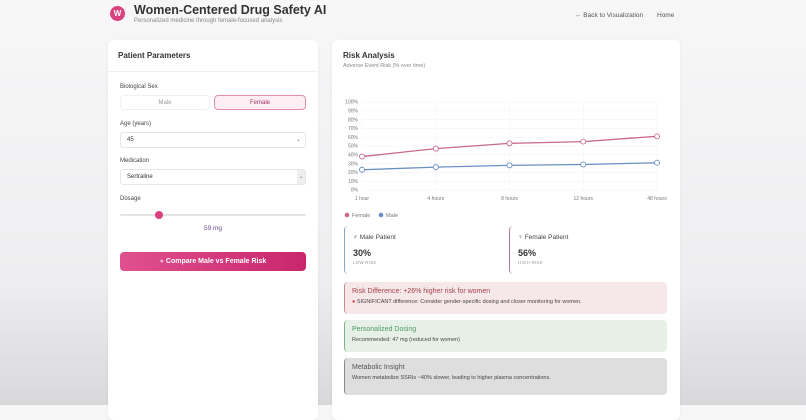  What do you see at coordinates (353, 147) in the screenshot?
I see `y-tick-label: 50%` at bounding box center [353, 147].